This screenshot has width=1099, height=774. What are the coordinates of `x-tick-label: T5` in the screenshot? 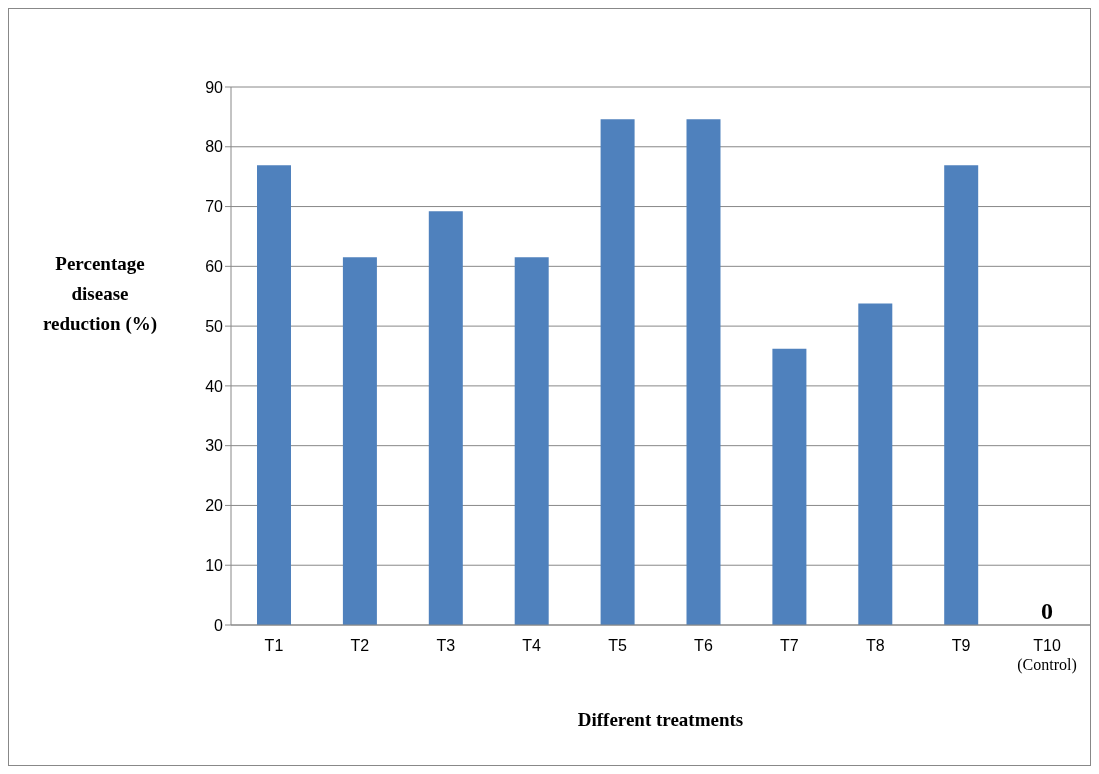 It's located at (617, 645).